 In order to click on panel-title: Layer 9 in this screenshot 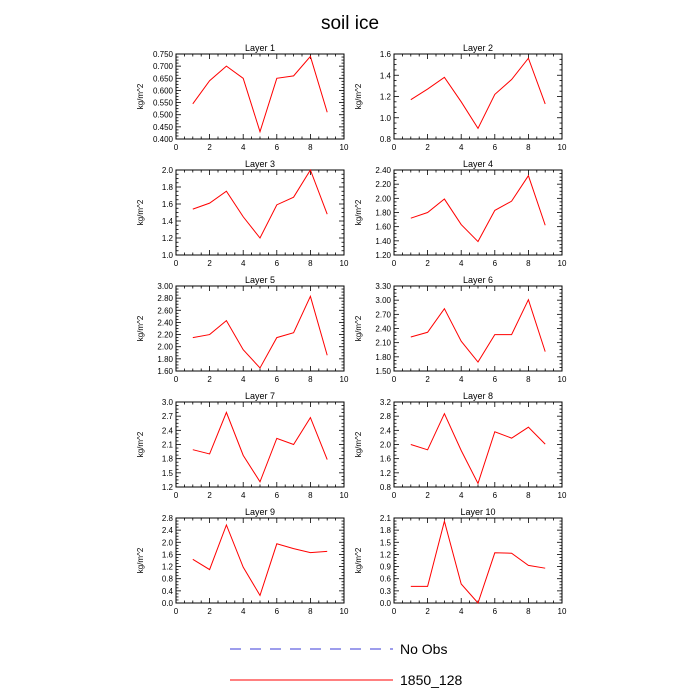, I will do `click(260, 512)`.